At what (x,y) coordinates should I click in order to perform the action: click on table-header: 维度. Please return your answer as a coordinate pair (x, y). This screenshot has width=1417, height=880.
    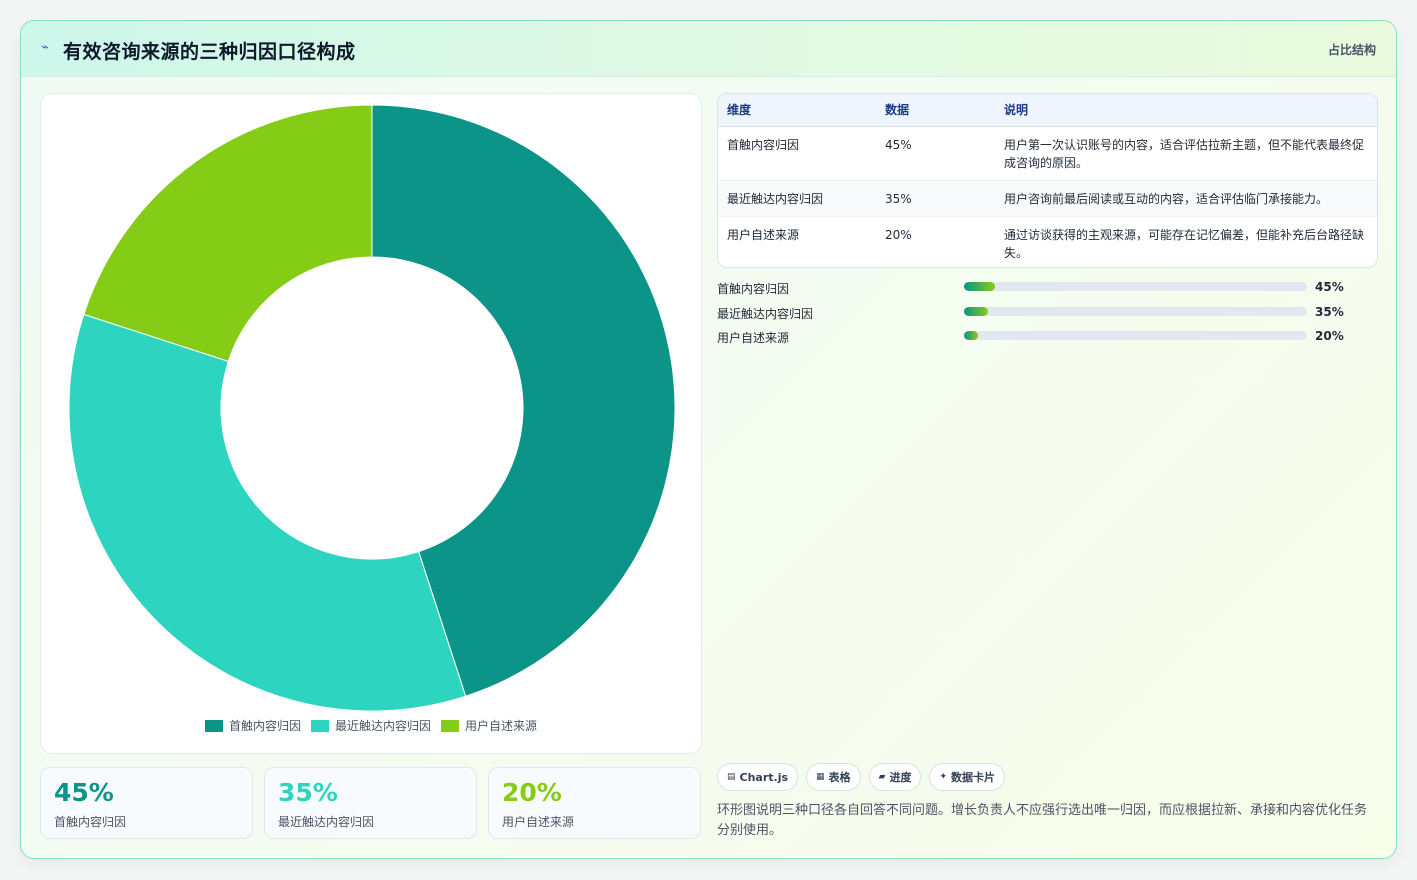
    Looking at the image, I should click on (797, 110).